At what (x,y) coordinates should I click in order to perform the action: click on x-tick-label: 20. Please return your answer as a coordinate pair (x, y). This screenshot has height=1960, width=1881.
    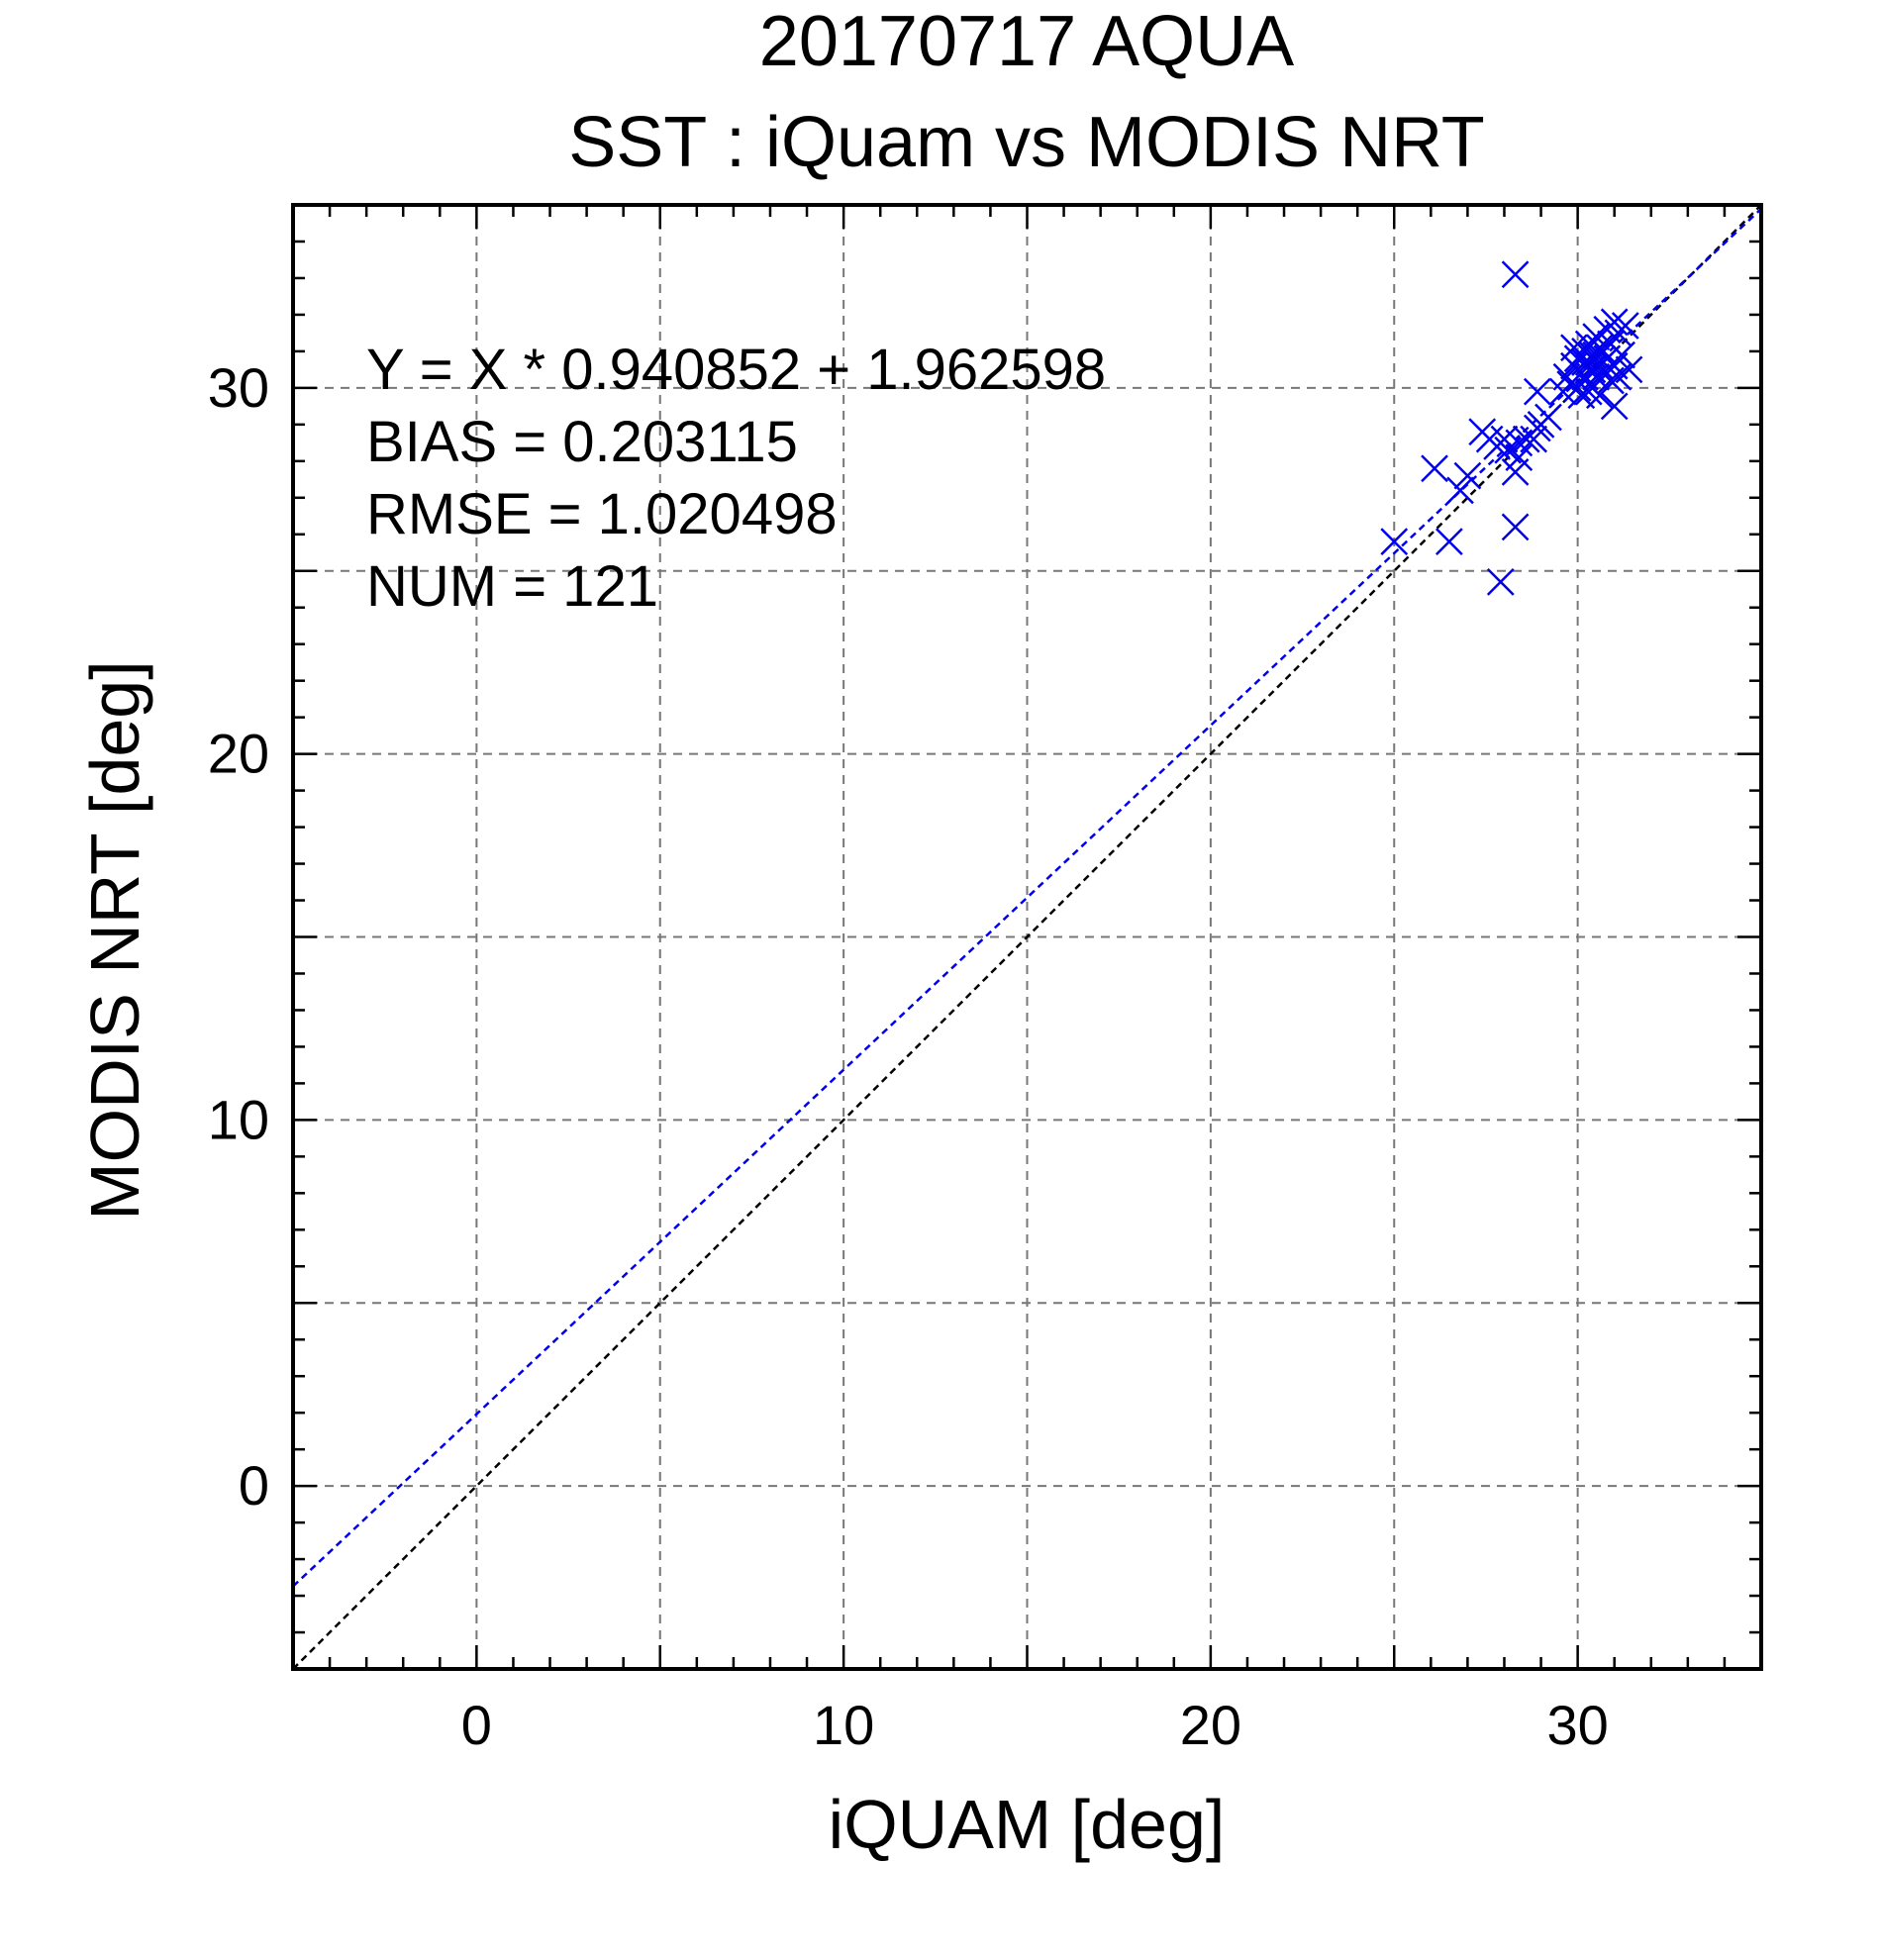
    Looking at the image, I should click on (1210, 1725).